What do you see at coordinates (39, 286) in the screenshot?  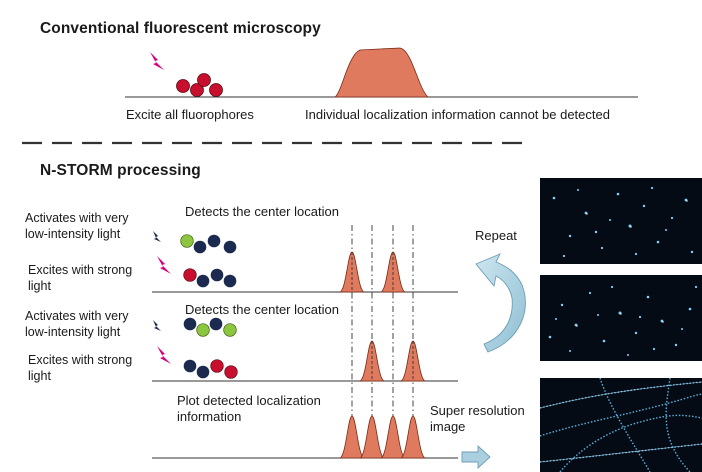 I see `step1-excite-line2: light` at bounding box center [39, 286].